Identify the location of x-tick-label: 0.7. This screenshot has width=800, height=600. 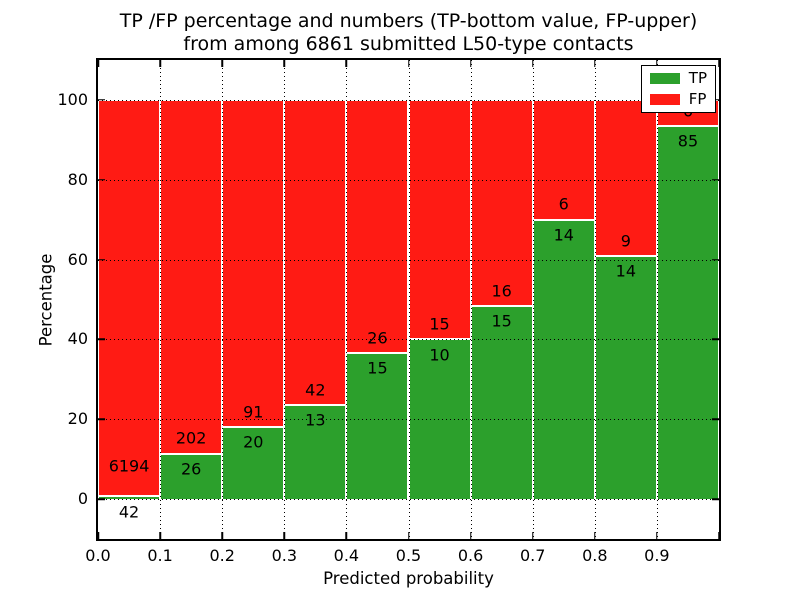
(532, 555).